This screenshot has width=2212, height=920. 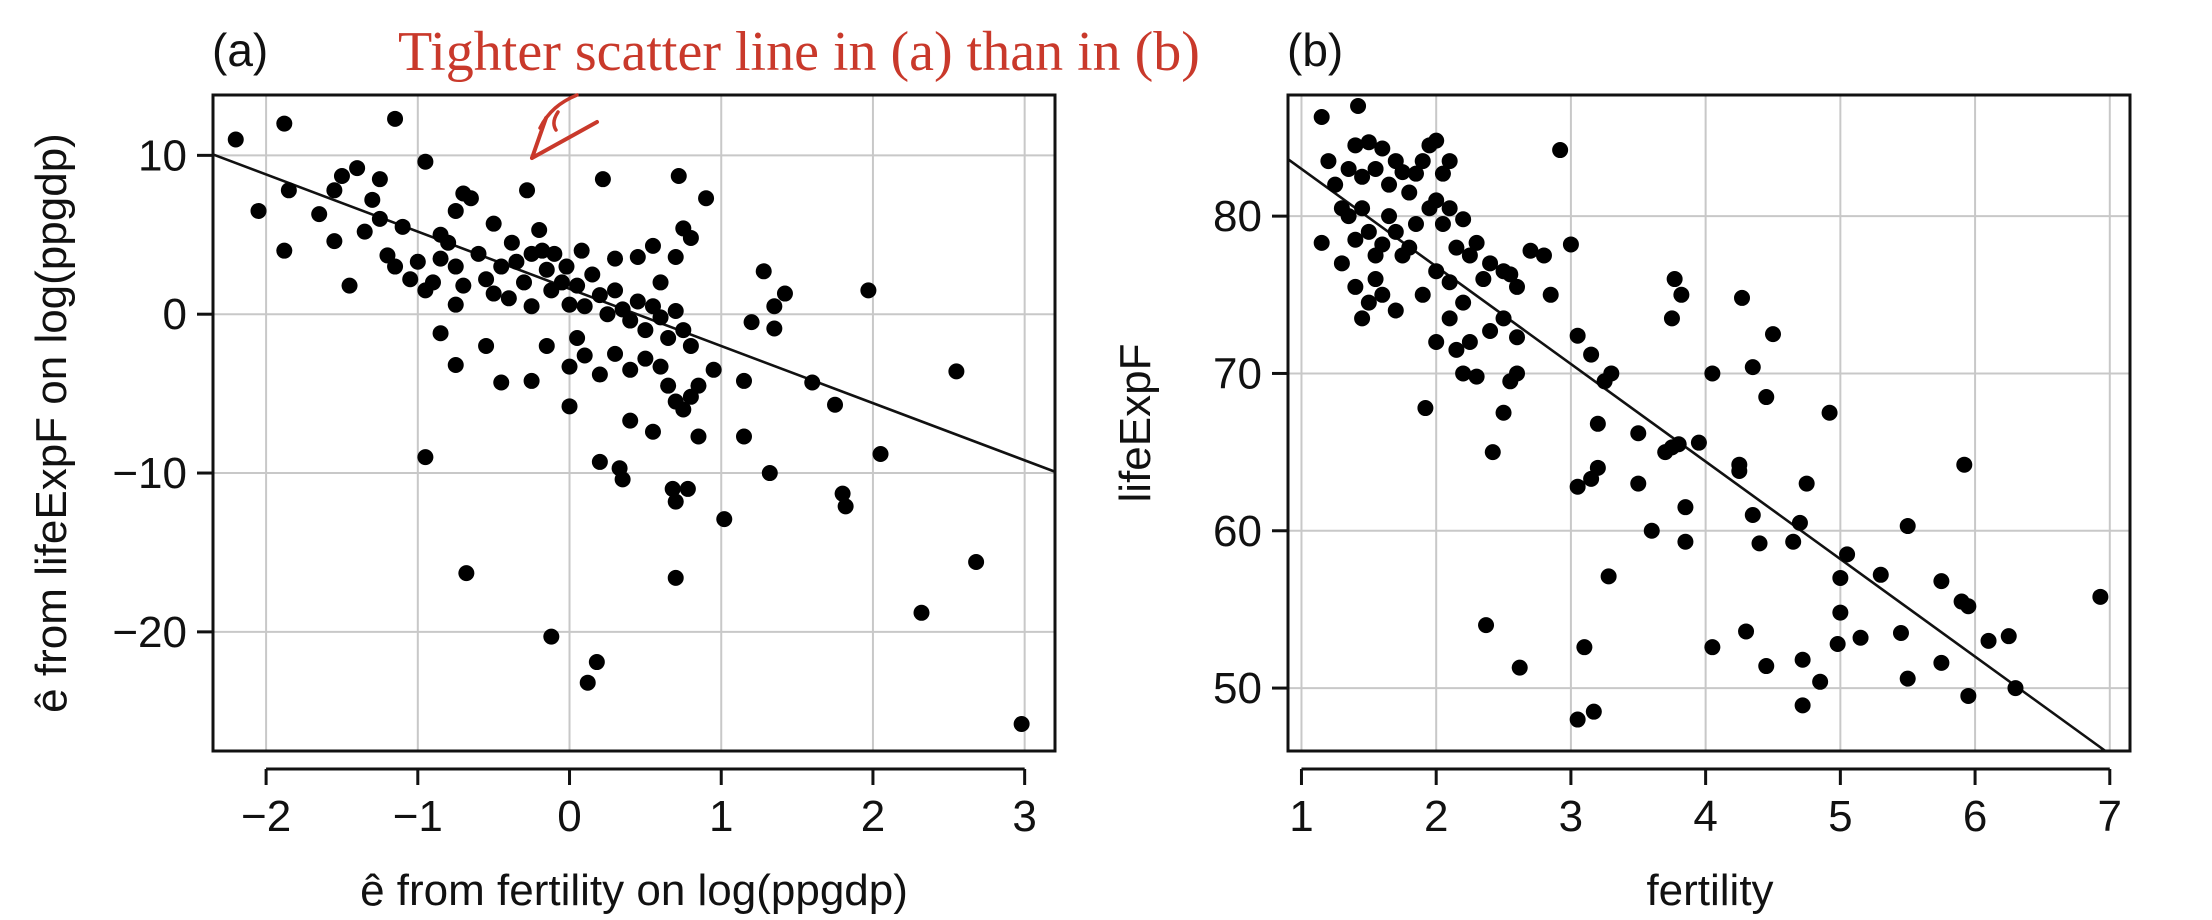 I want to click on b-x-tick-label: 3, so click(x=1571, y=816).